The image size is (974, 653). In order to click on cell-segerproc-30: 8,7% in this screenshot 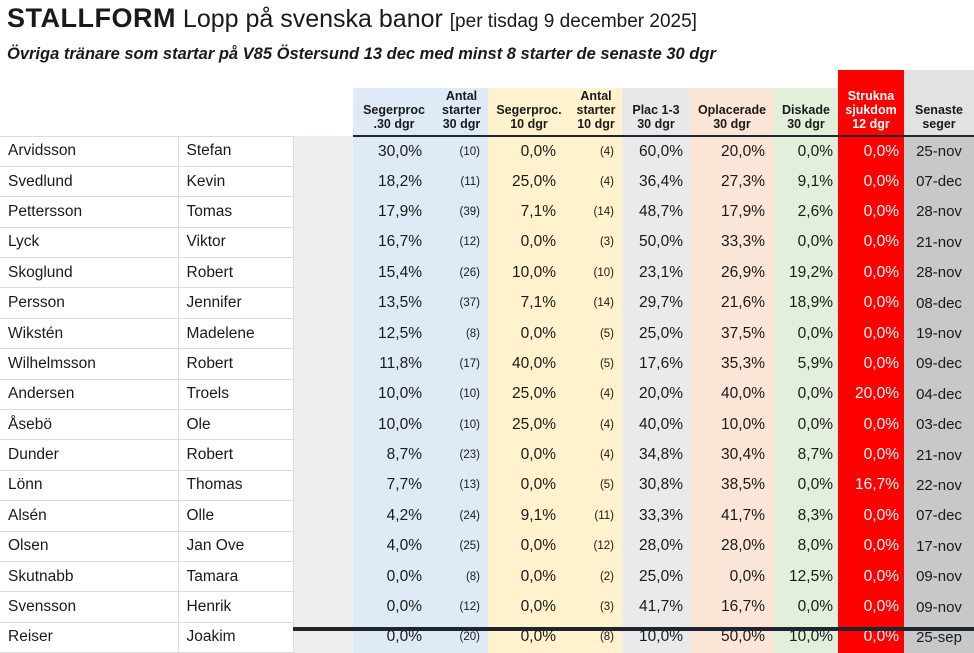, I will do `click(394, 455)`.